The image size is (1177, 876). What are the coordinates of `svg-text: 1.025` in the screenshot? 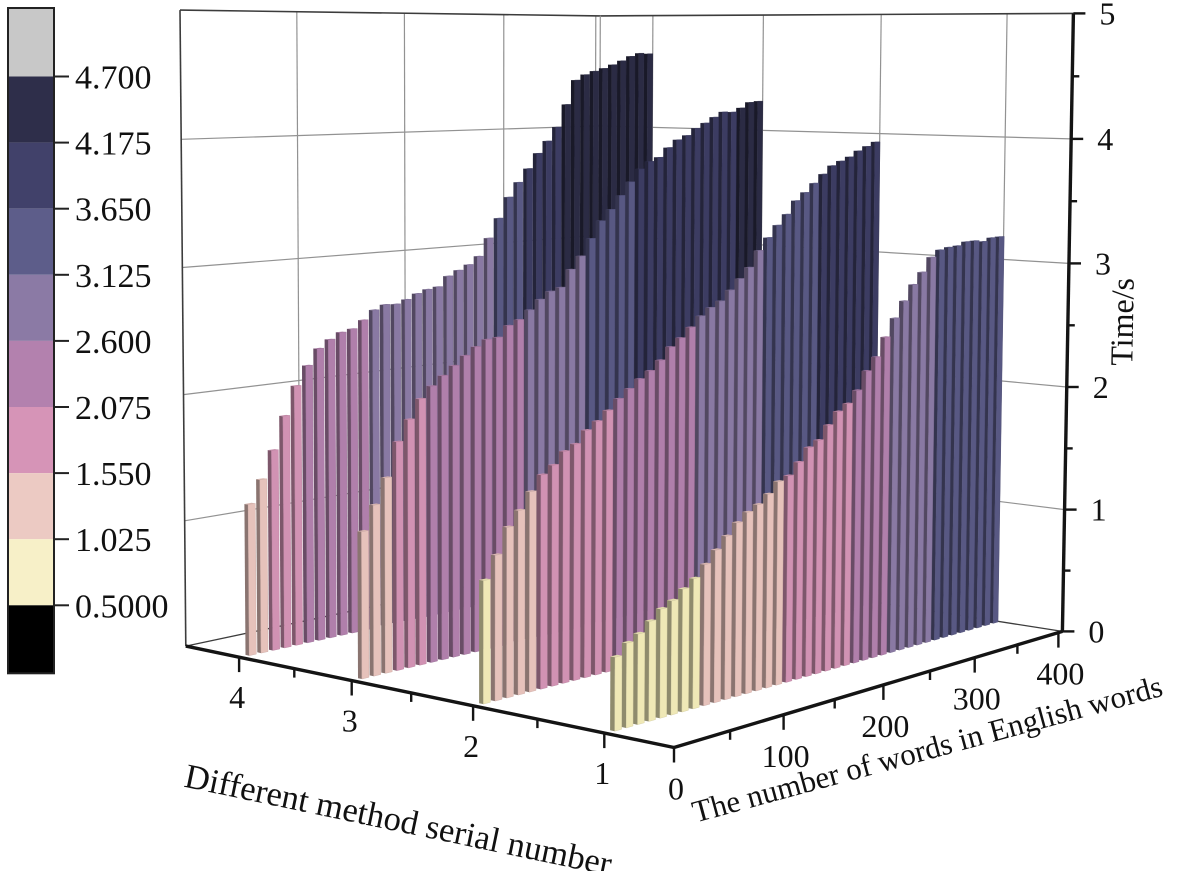 It's located at (113, 540).